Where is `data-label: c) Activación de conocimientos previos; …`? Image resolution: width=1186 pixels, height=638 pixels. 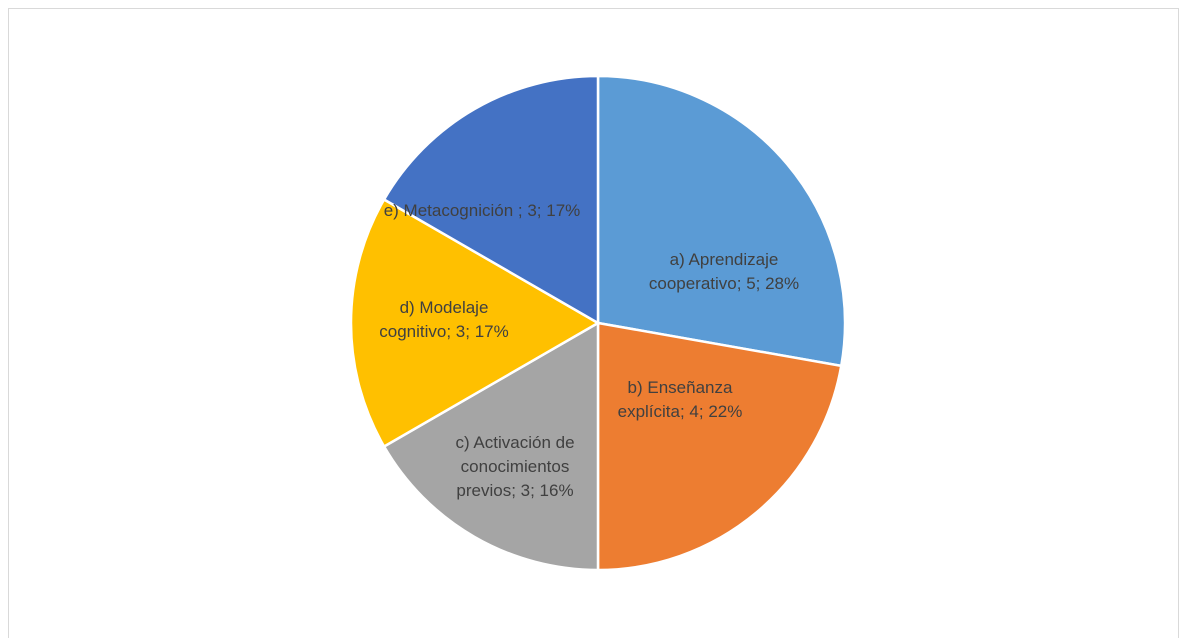 data-label: c) Activación de conocimientos previos; … is located at coordinates (515, 466).